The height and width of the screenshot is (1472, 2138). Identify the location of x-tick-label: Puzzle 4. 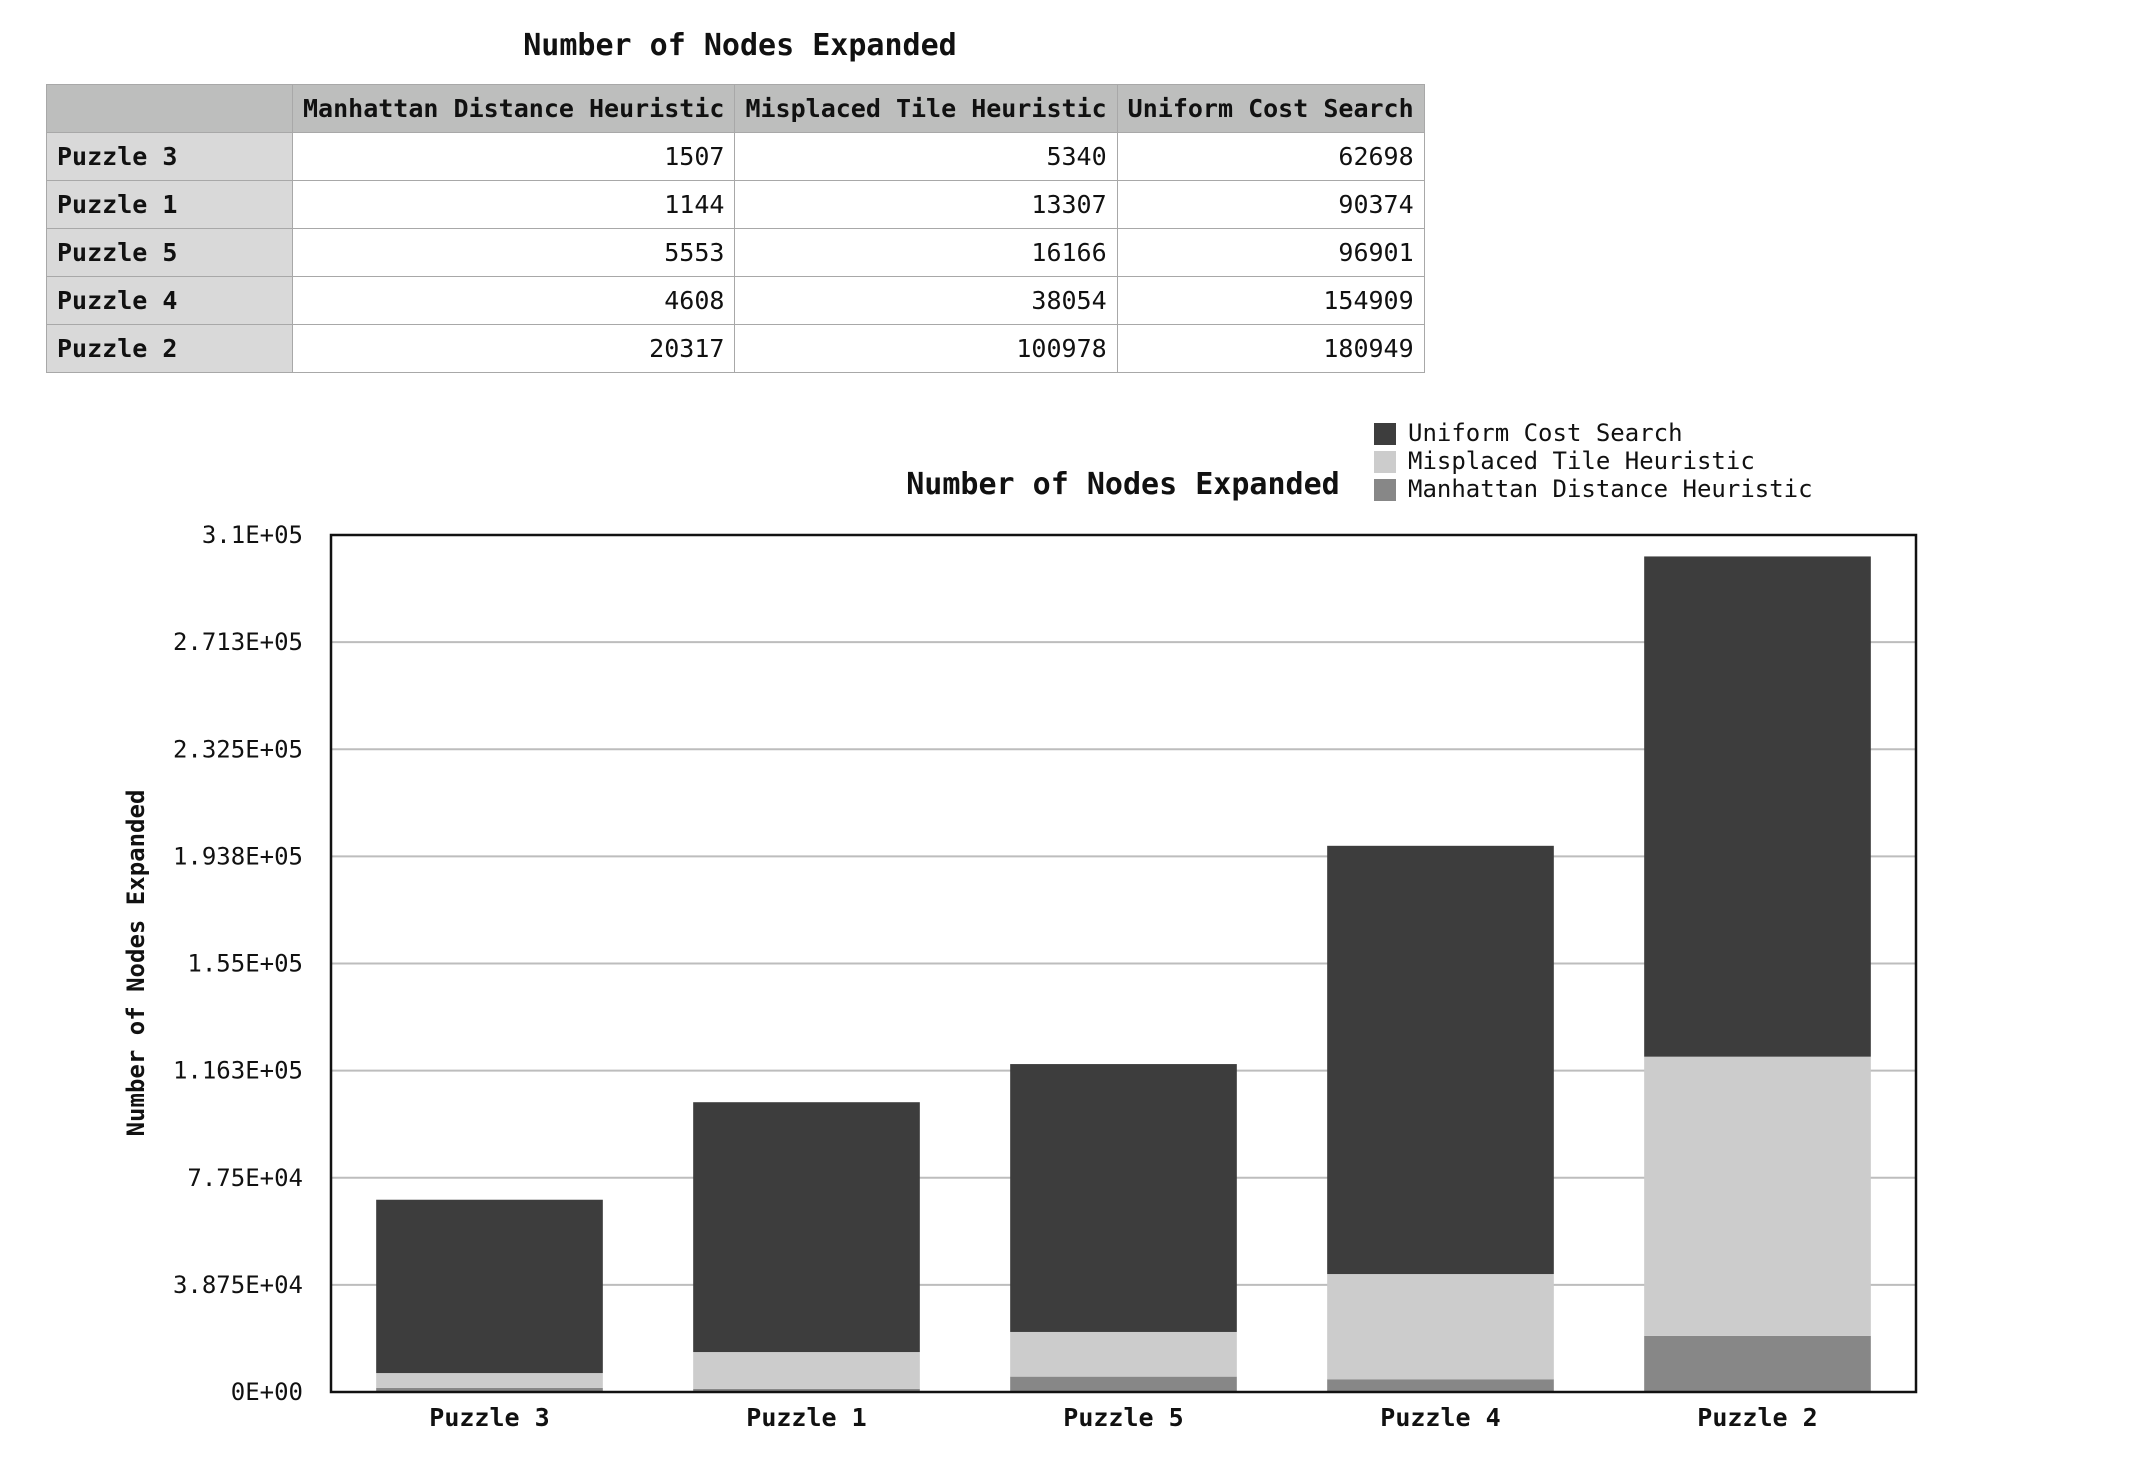
(1440, 1417).